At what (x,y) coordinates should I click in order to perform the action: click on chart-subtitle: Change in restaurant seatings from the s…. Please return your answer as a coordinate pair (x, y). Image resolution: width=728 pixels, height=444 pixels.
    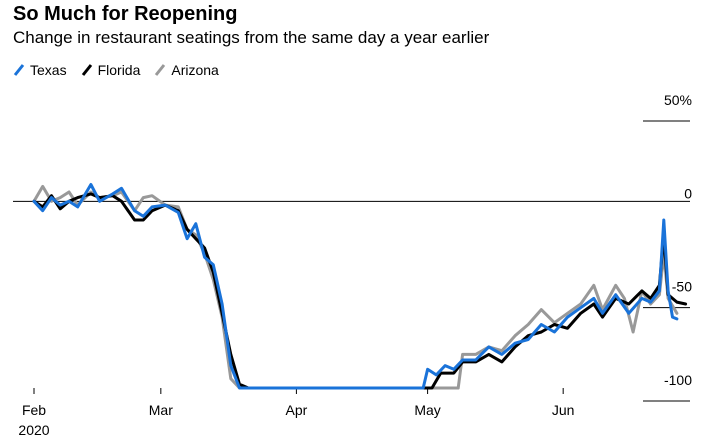
    Looking at the image, I should click on (251, 37).